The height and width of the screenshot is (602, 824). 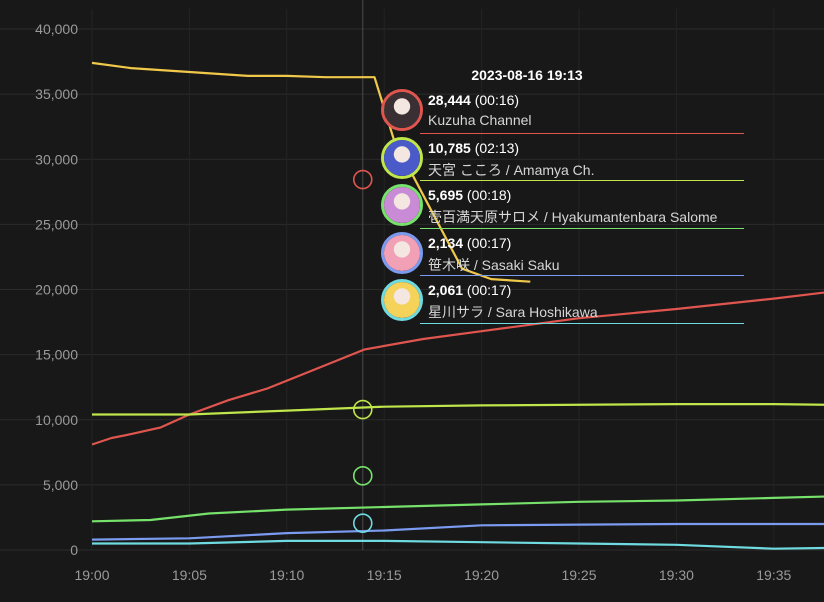 What do you see at coordinates (481, 575) in the screenshot?
I see `x-tick-label: 19:20` at bounding box center [481, 575].